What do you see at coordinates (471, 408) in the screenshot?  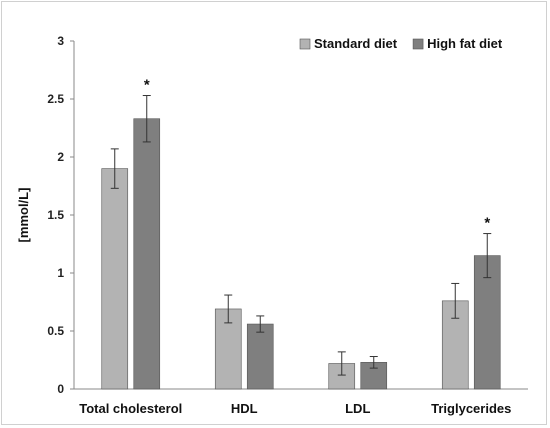 I see `x-category-label: Triglycerides` at bounding box center [471, 408].